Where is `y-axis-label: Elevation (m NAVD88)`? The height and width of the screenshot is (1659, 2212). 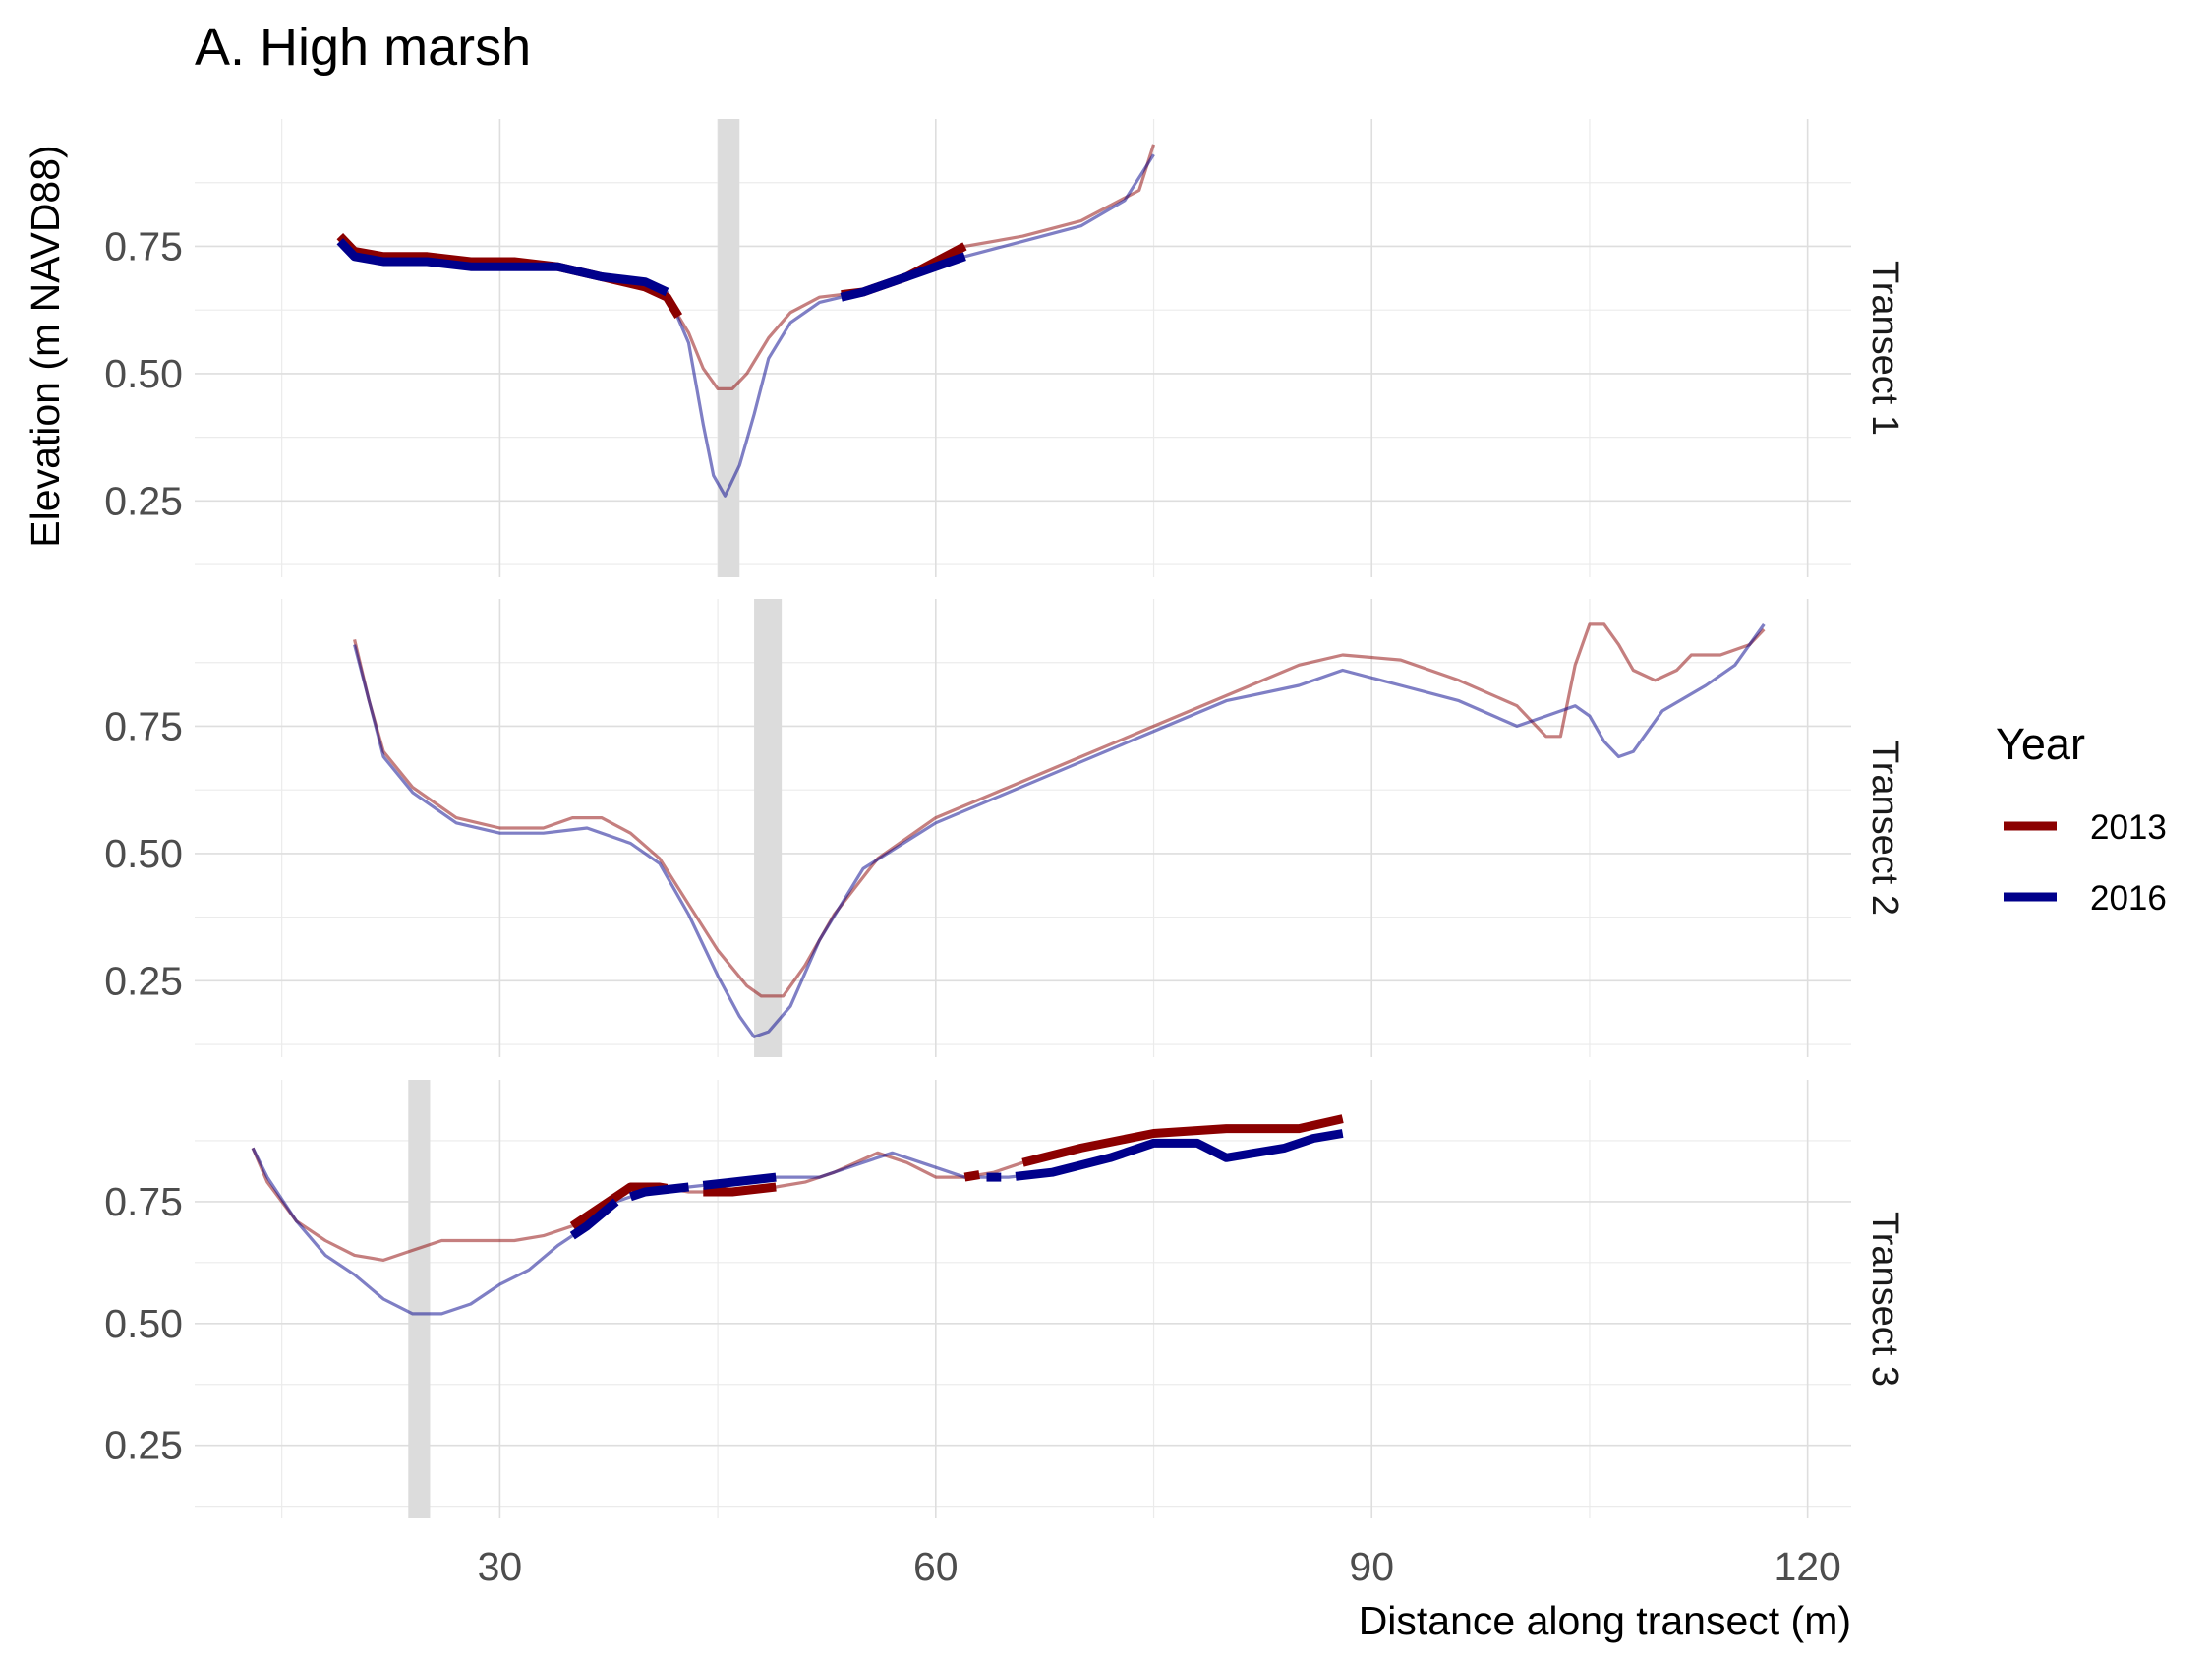 y-axis-label: Elevation (m NAVD88) is located at coordinates (45, 346).